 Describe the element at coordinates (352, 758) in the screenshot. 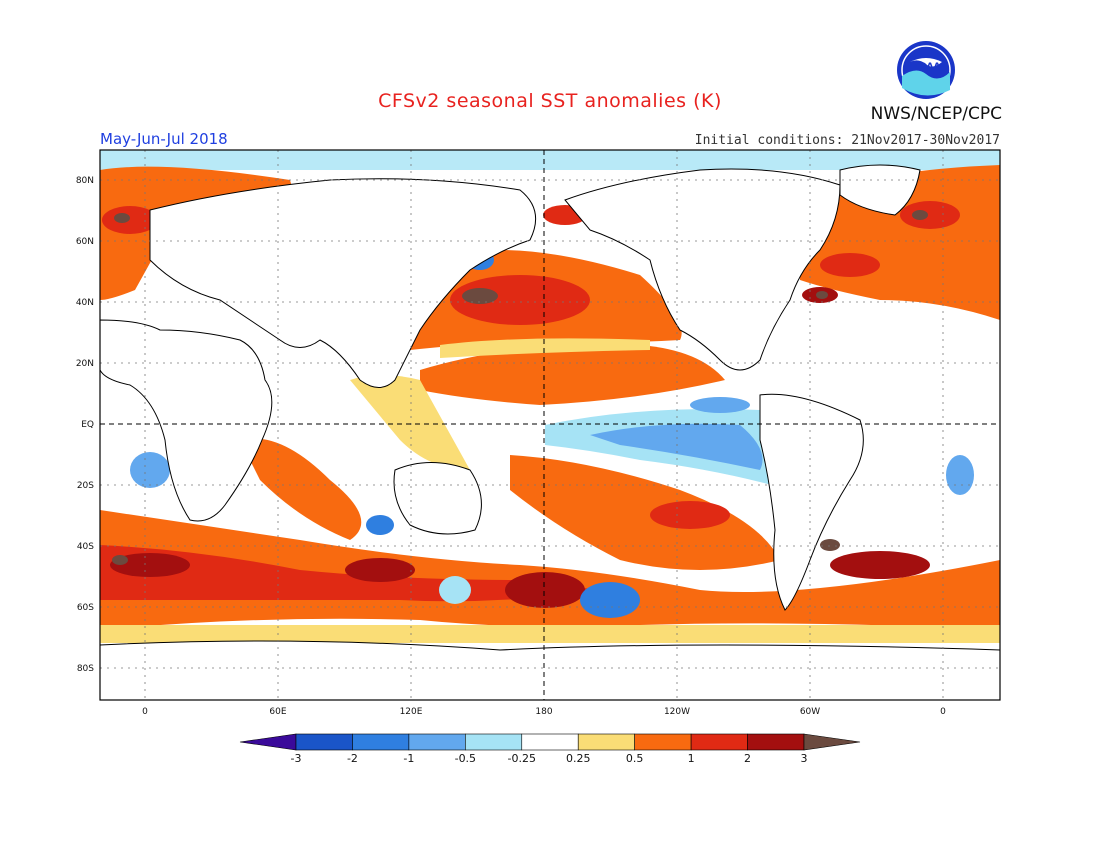

I see `colorbar-tick-label: -2` at that location.